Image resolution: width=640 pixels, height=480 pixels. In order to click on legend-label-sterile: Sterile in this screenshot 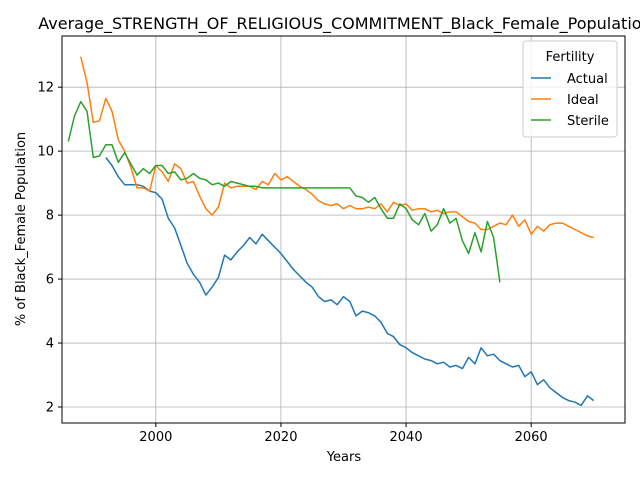, I will do `click(588, 121)`.